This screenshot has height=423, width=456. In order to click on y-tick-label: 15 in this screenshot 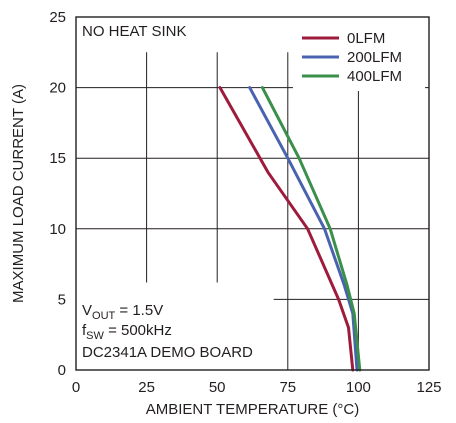, I will do `click(57, 158)`.